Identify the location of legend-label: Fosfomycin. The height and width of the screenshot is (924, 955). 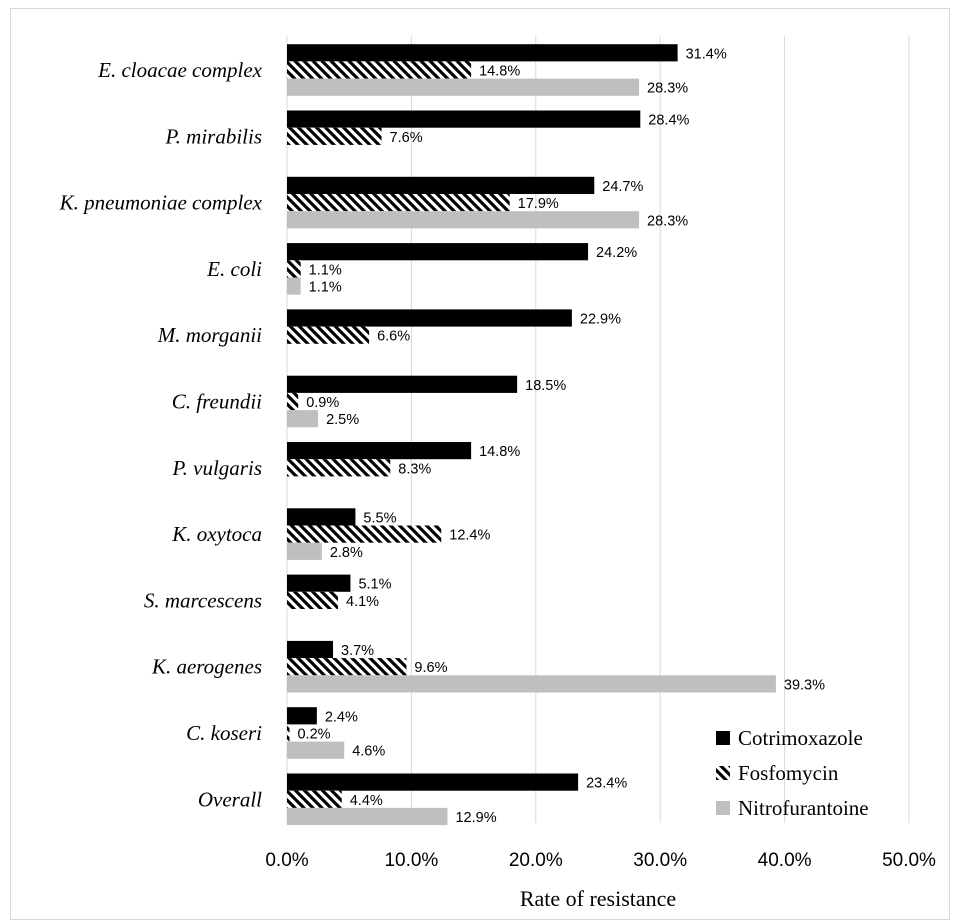
(788, 773).